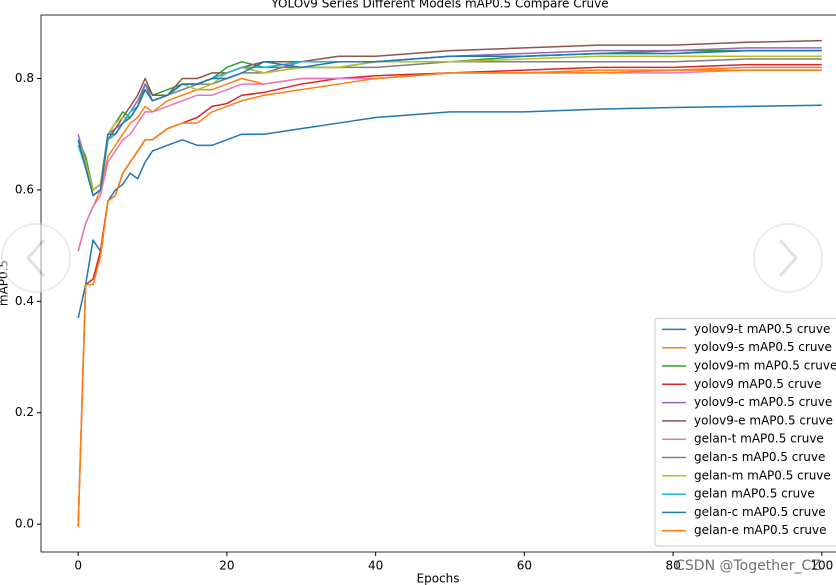 Image resolution: width=836 pixels, height=585 pixels. What do you see at coordinates (24, 412) in the screenshot?
I see `y-tick-label: 0.2` at bounding box center [24, 412].